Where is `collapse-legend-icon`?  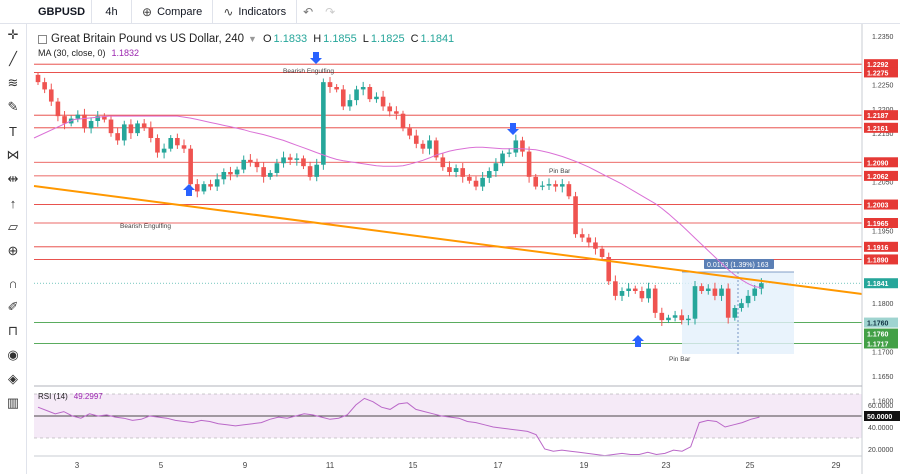 collapse-legend-icon is located at coordinates (42, 39).